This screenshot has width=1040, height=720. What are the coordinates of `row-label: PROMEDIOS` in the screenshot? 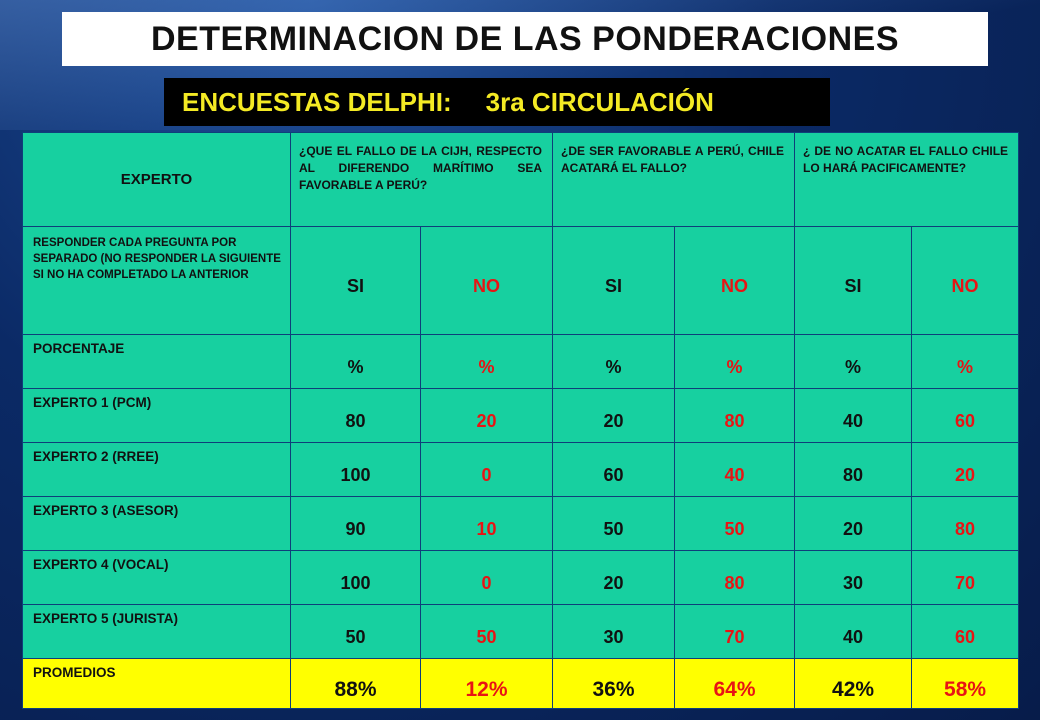 It's located at (156, 683).